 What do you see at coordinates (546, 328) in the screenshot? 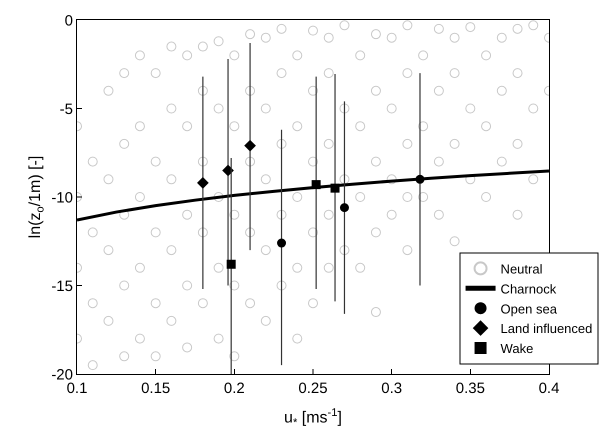
I see `legend-label: Land influenced` at bounding box center [546, 328].